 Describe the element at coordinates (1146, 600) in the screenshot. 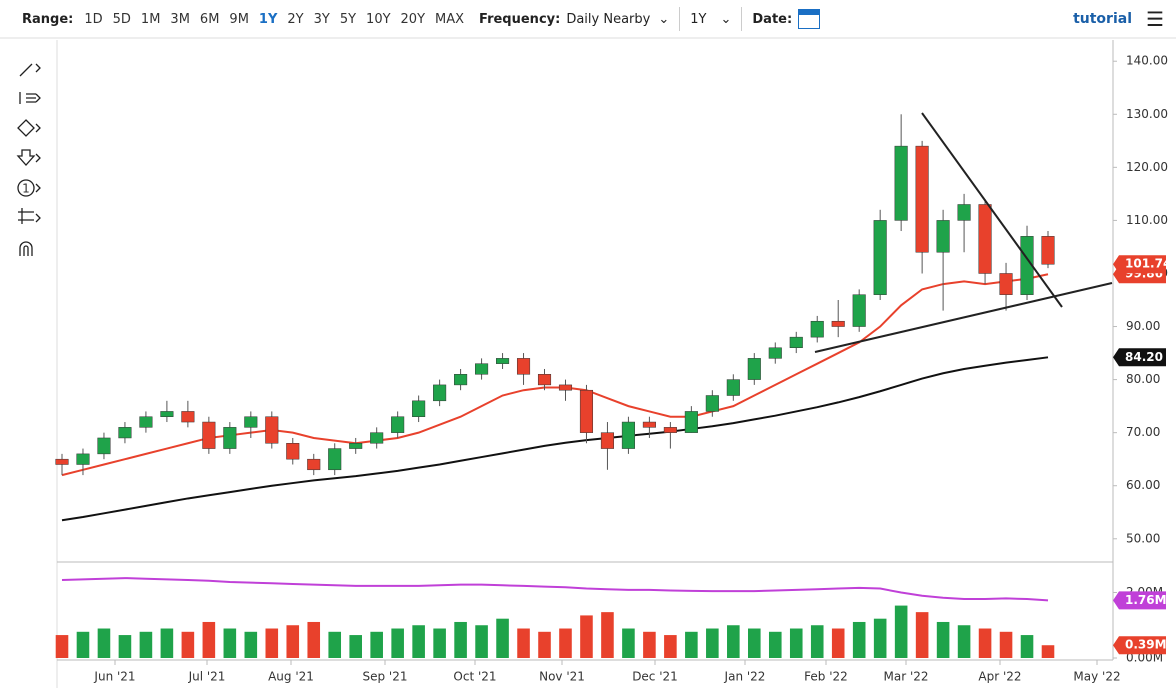

I see `price-badge-label: 1.76M` at that location.